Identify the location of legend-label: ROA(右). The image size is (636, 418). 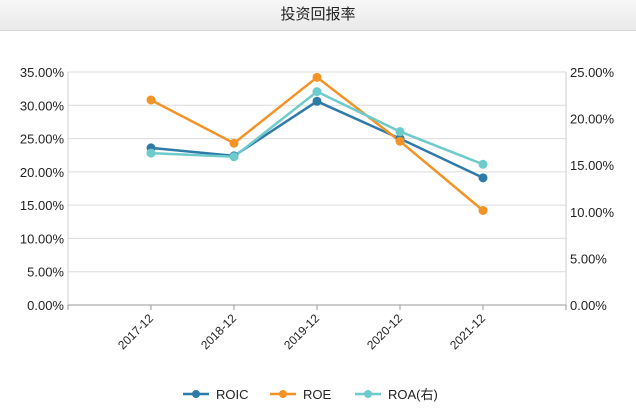
(413, 394).